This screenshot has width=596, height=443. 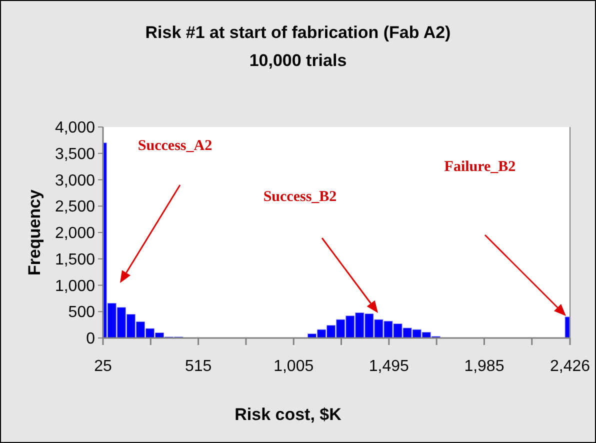 What do you see at coordinates (75, 128) in the screenshot?
I see `y-tick-label: 4,000` at bounding box center [75, 128].